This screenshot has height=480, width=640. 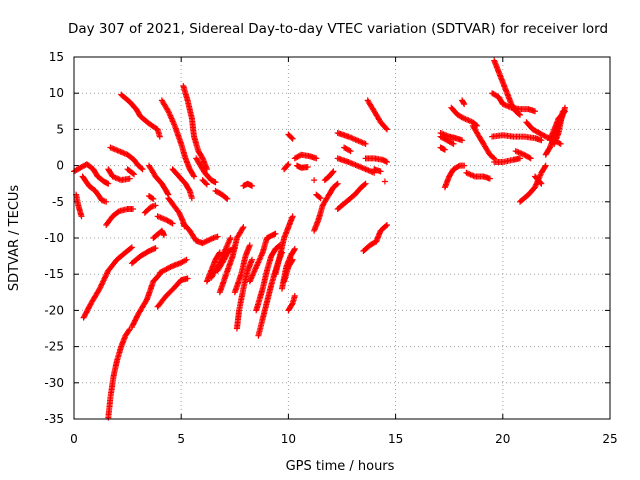 What do you see at coordinates (58, 202) in the screenshot?
I see `y-tick-label: -5` at bounding box center [58, 202].